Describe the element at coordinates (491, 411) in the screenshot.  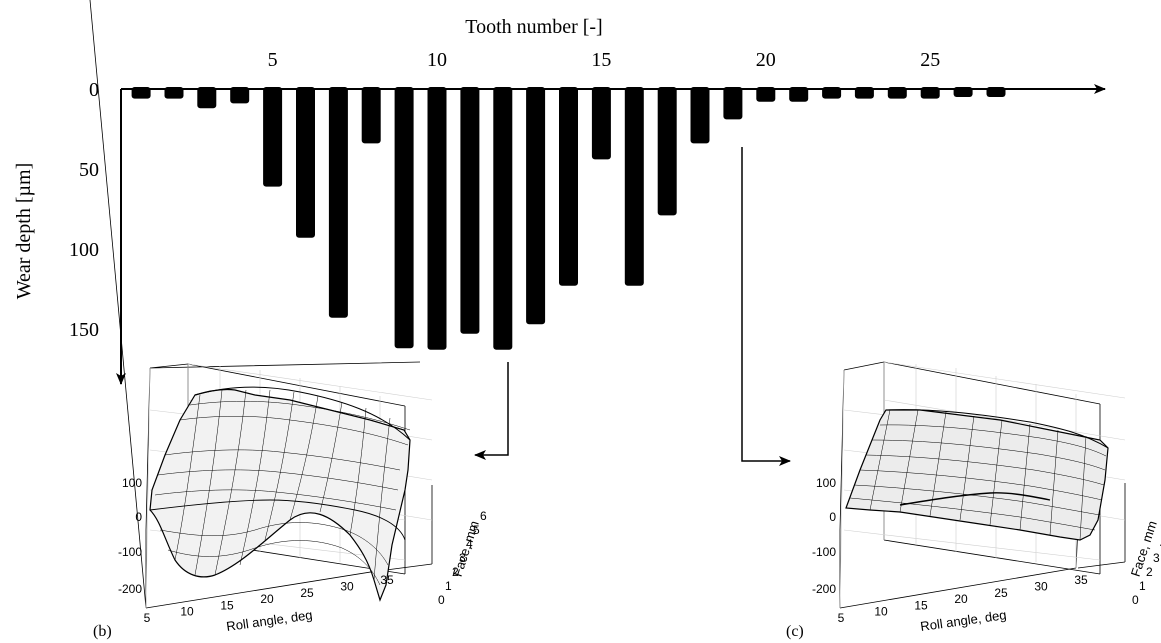
I see `link-arrow-b` at that location.